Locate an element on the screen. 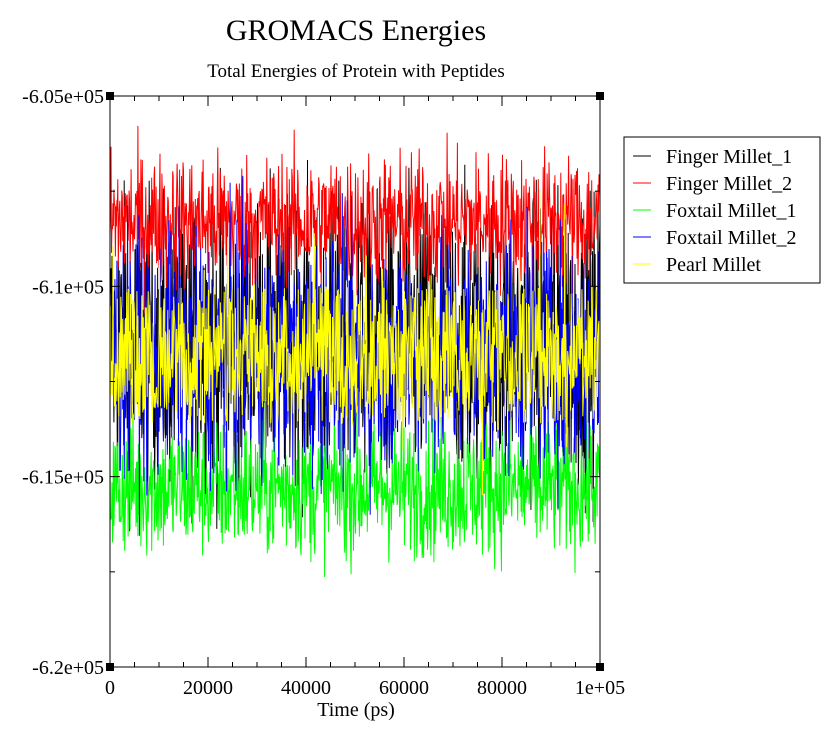 The width and height of the screenshot is (826, 740). y-tick-label: -6.1e+05 is located at coordinates (68, 287).